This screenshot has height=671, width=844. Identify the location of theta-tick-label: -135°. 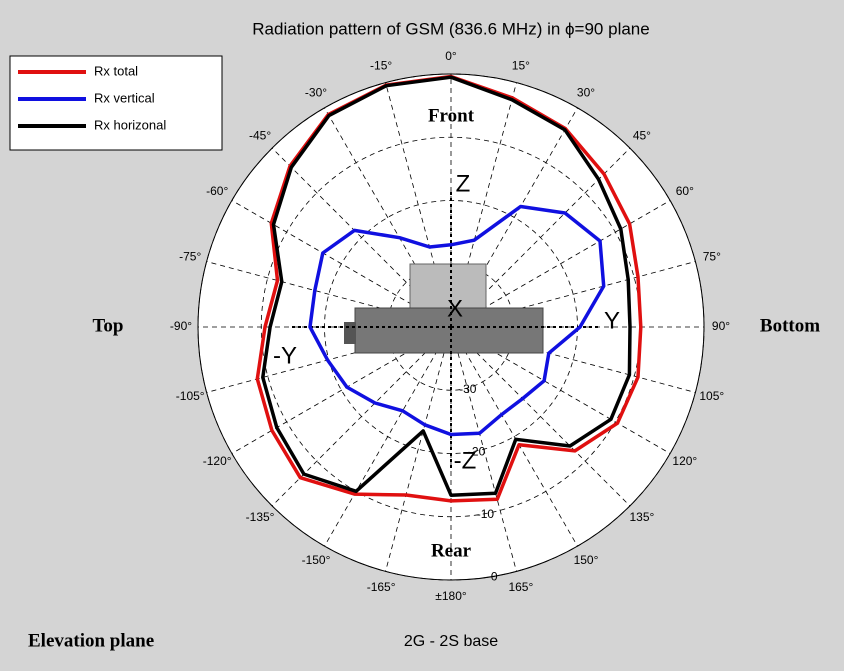
(260, 517).